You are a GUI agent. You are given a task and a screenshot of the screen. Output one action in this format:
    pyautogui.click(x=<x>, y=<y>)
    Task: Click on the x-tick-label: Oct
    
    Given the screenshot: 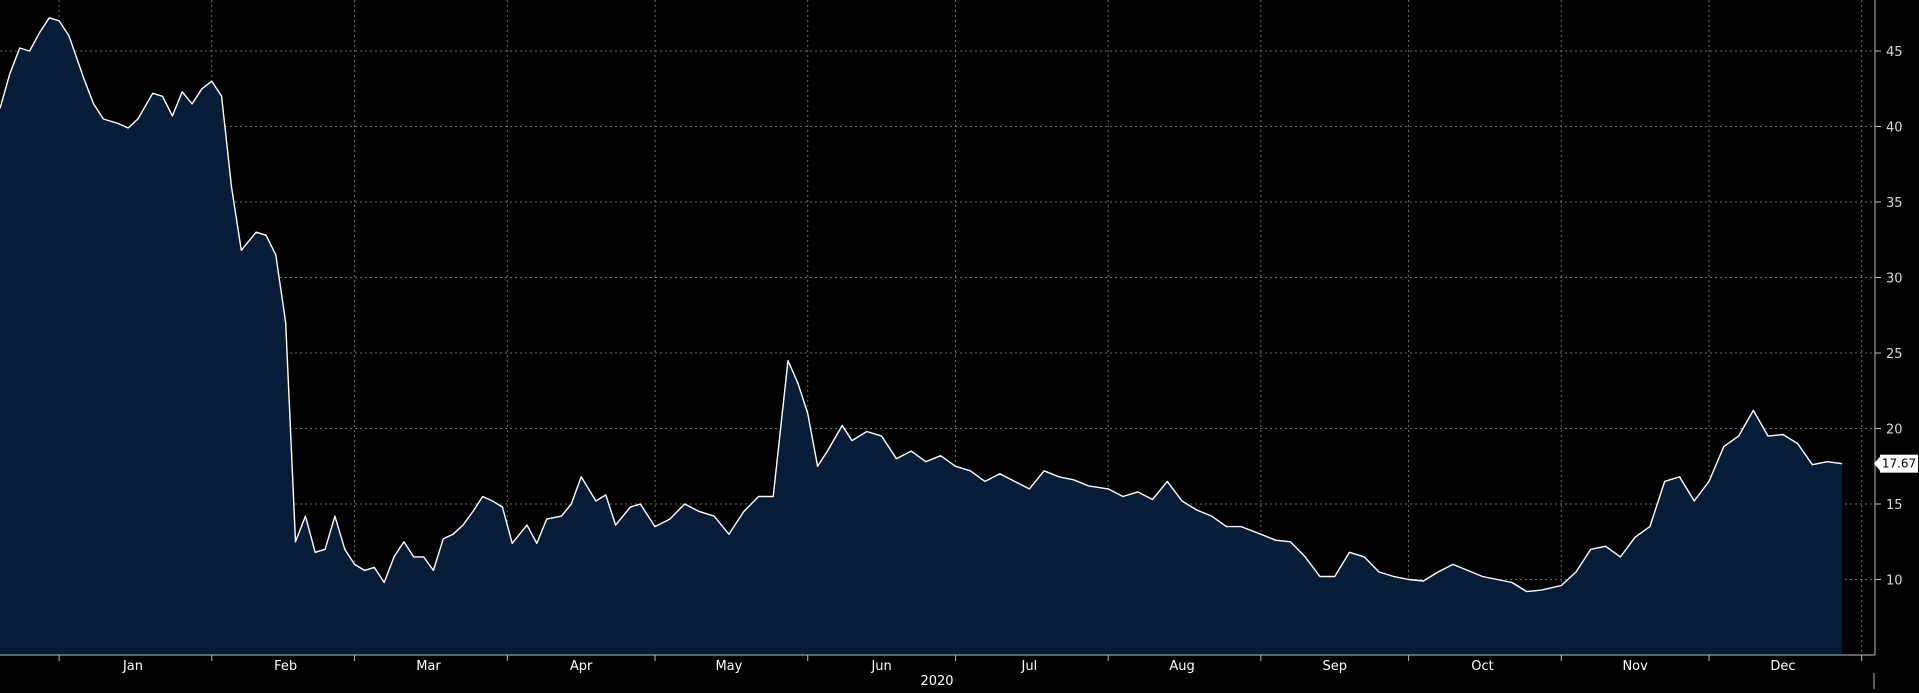 What is the action you would take?
    pyautogui.click(x=1482, y=666)
    